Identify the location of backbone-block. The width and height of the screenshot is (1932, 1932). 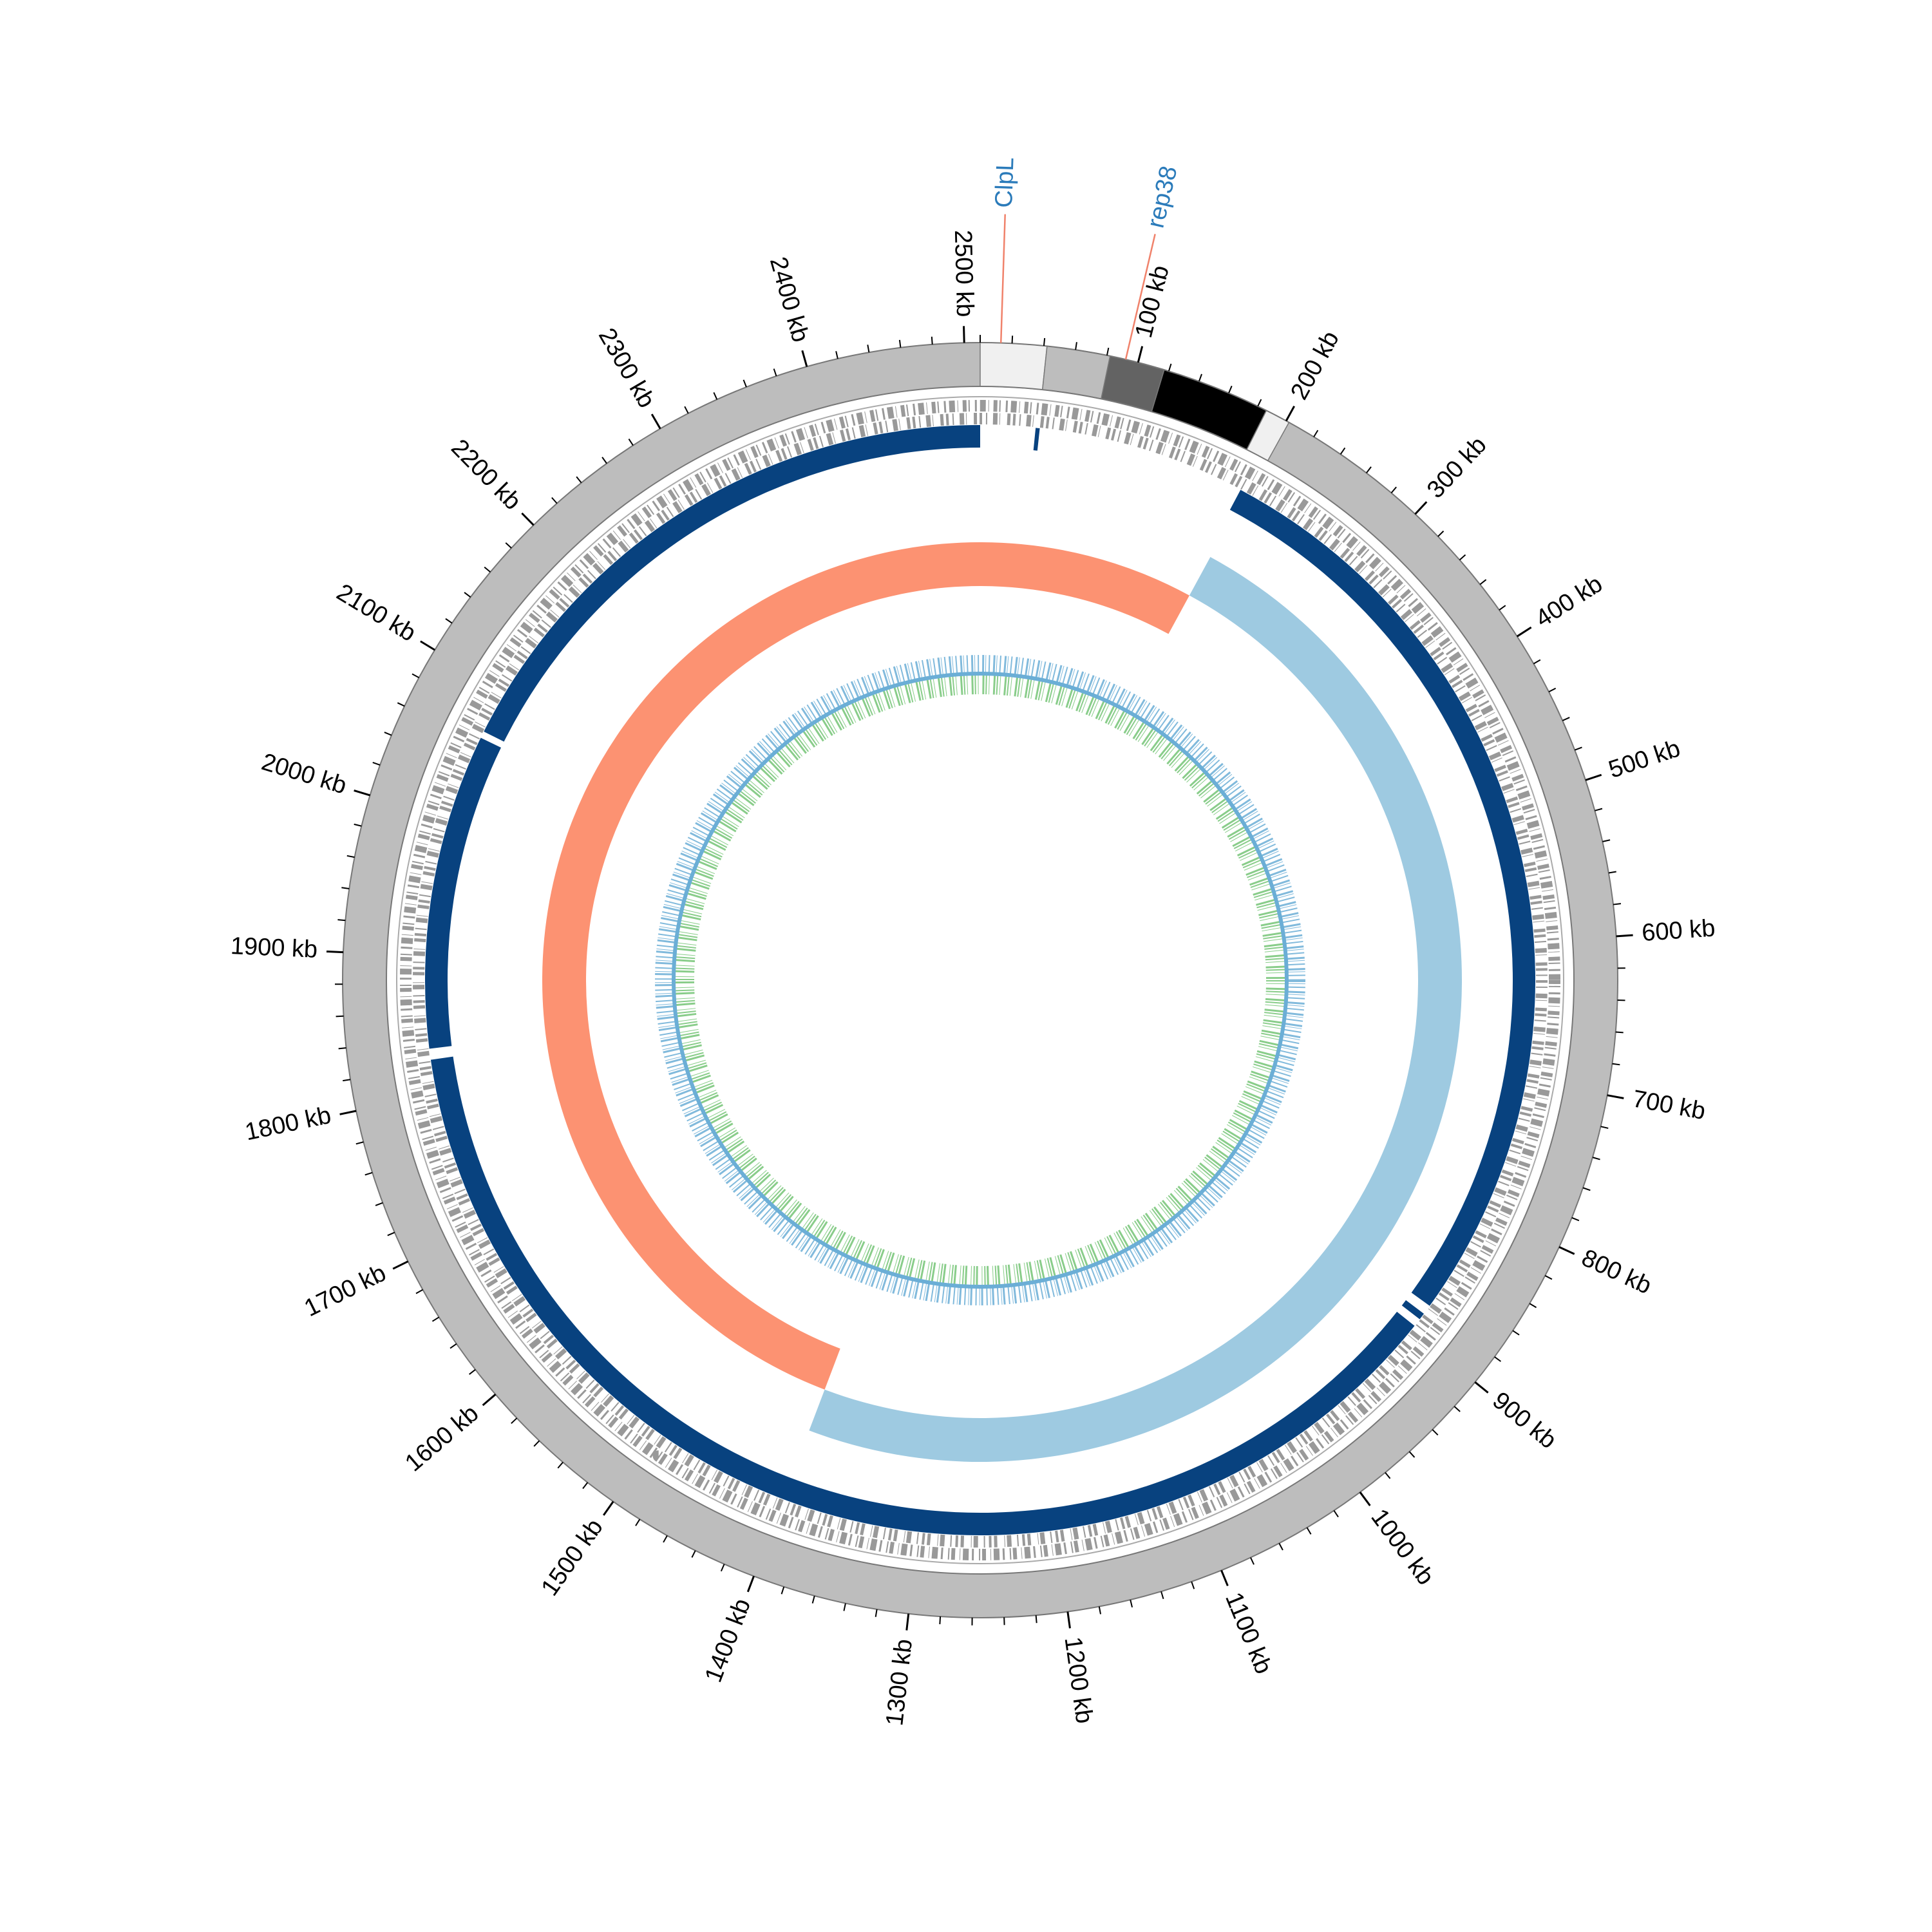
(1209, 410).